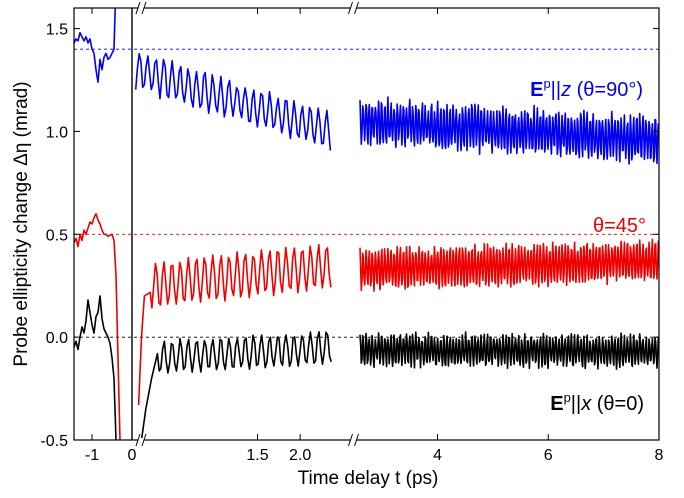 The width and height of the screenshot is (684, 498). I want to click on y-tick-label-1: 0.0, so click(57, 338).